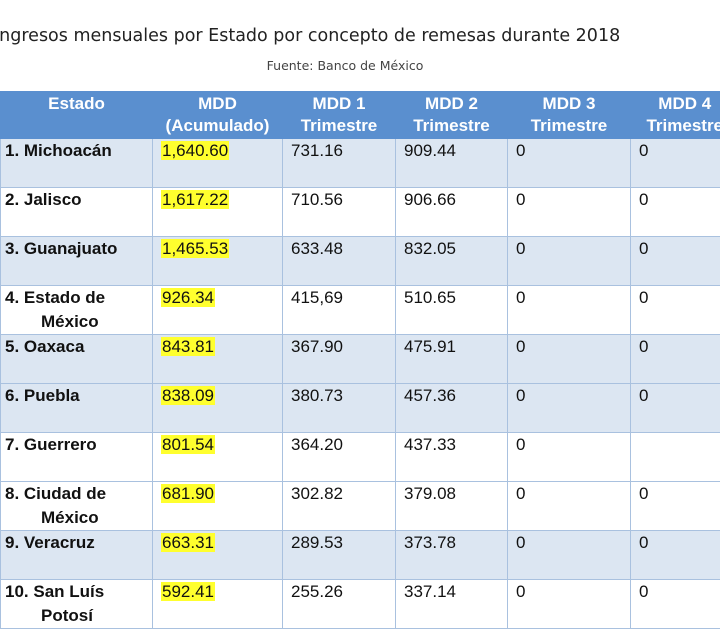 This screenshot has width=720, height=629. What do you see at coordinates (569, 104) in the screenshot?
I see `header-line: MDD 3` at bounding box center [569, 104].